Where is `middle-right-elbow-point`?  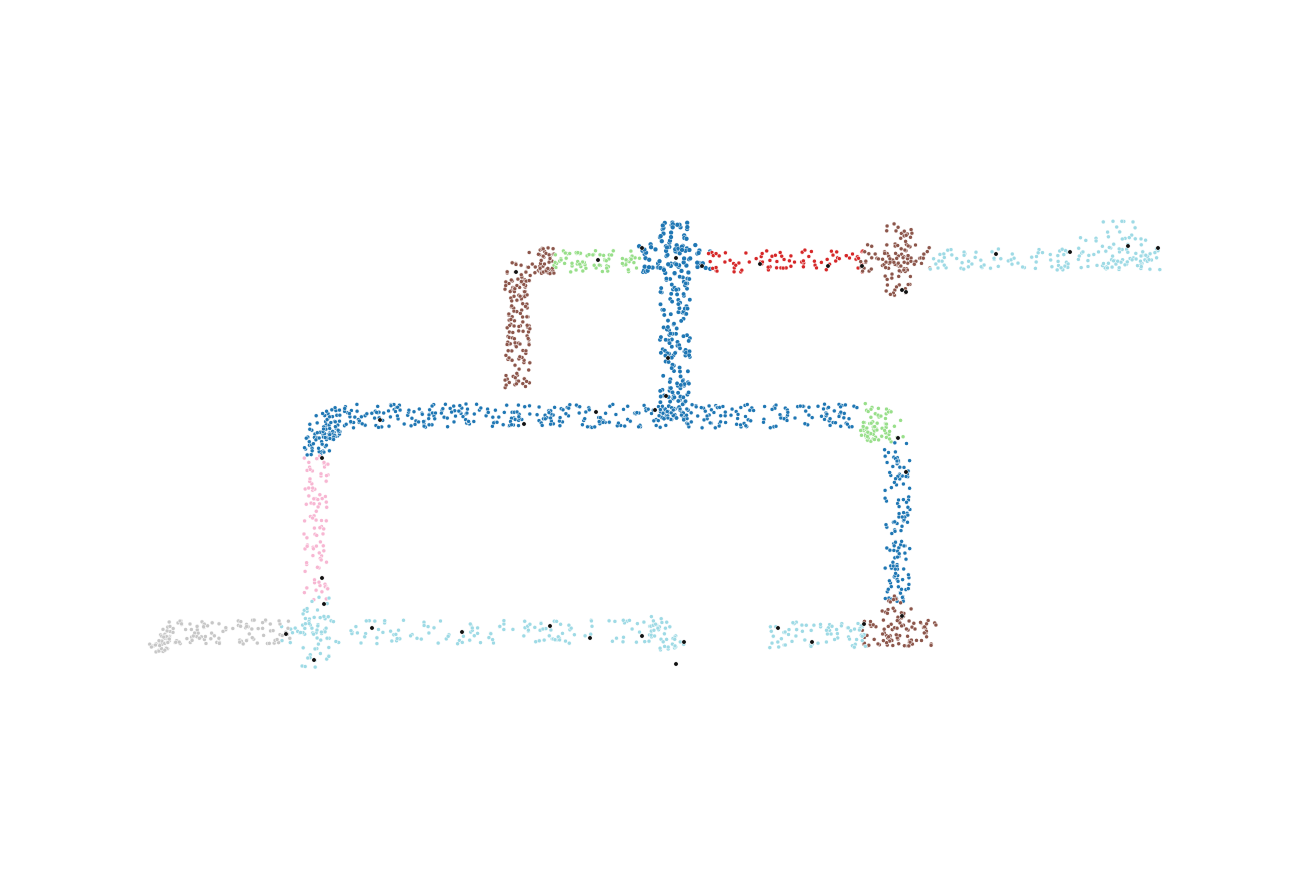 middle-right-elbow-point is located at coordinates (900, 420).